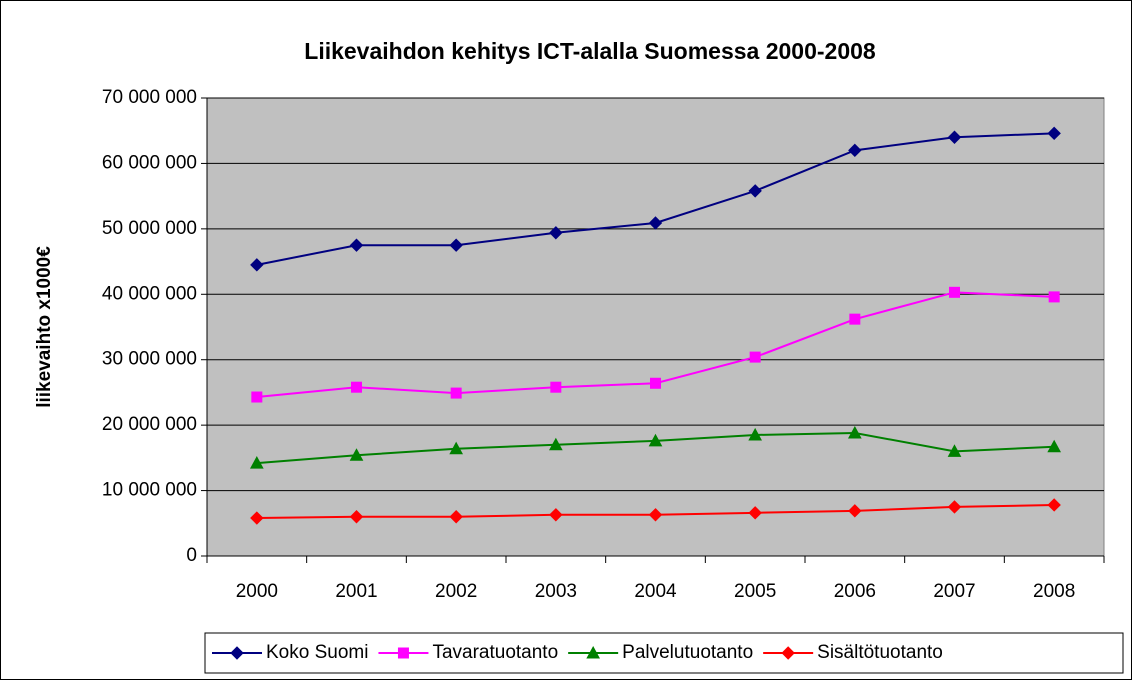 The image size is (1132, 680). I want to click on legend-box, so click(664, 653).